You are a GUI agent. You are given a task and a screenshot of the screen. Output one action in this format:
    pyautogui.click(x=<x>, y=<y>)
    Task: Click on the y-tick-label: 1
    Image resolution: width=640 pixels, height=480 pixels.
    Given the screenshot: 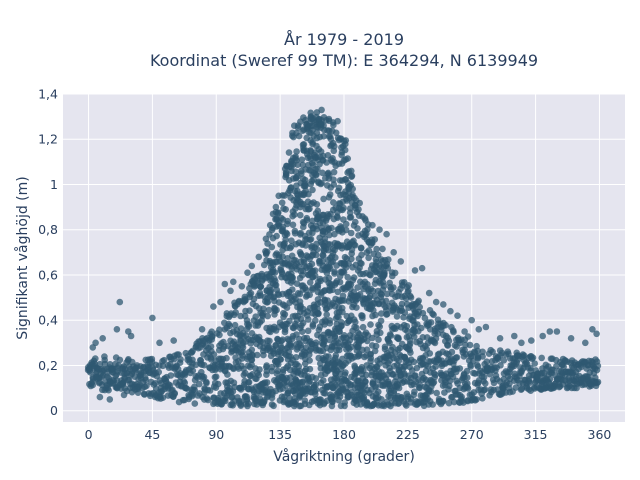 What is the action you would take?
    pyautogui.click(x=54, y=184)
    